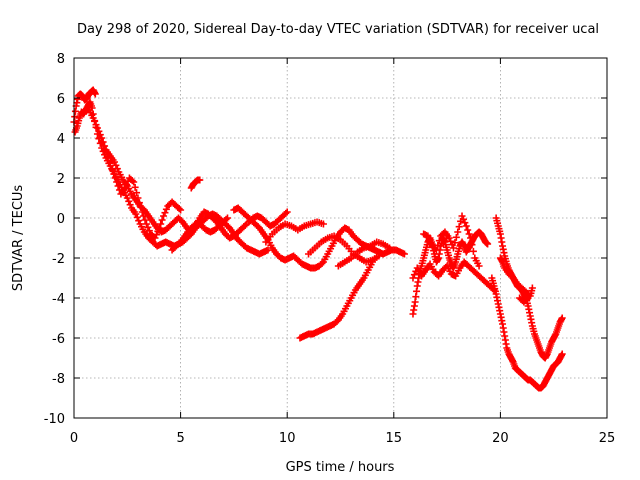 This screenshot has height=480, width=640. What do you see at coordinates (18, 238) in the screenshot?
I see `y-axis-label: SDTVAR / TECUs` at bounding box center [18, 238].